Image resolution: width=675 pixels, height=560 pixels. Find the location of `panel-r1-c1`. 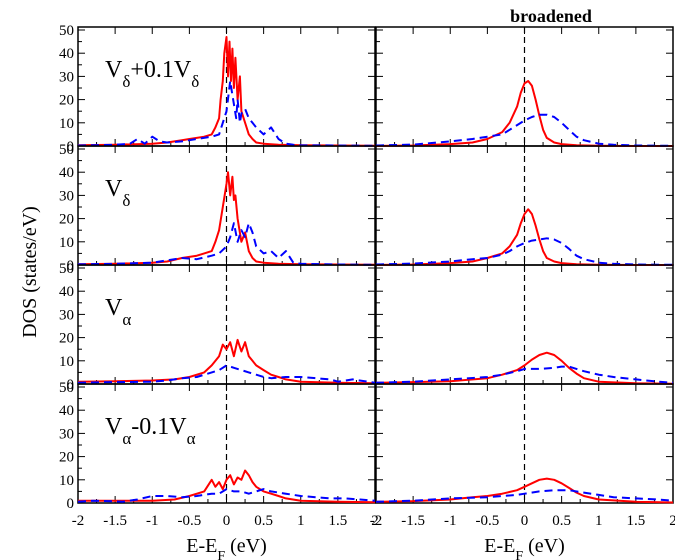

panel-r1-c1 is located at coordinates (524, 205).